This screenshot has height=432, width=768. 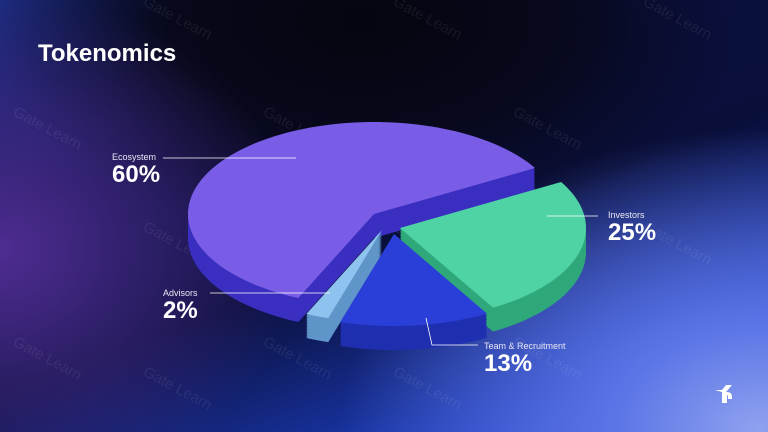 I want to click on page-title: Tokenomics, so click(x=107, y=53).